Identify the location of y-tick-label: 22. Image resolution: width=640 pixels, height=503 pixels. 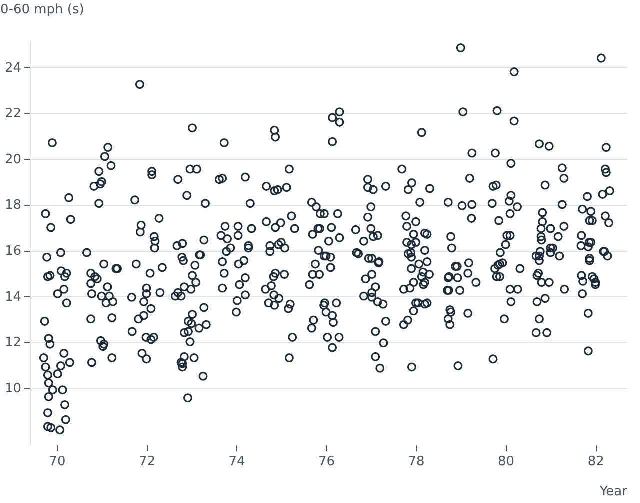
(13, 114).